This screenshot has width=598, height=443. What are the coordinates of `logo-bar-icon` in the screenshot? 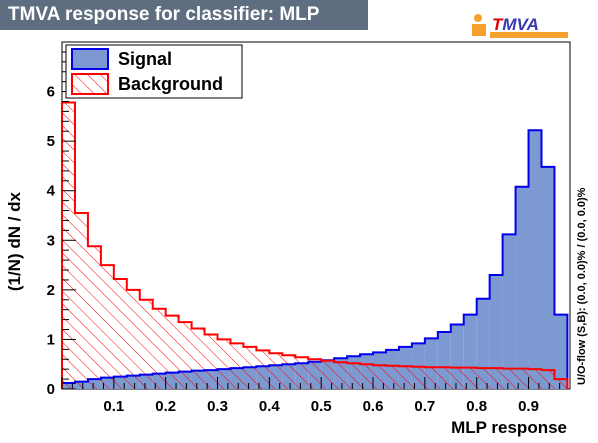 It's located at (529, 35).